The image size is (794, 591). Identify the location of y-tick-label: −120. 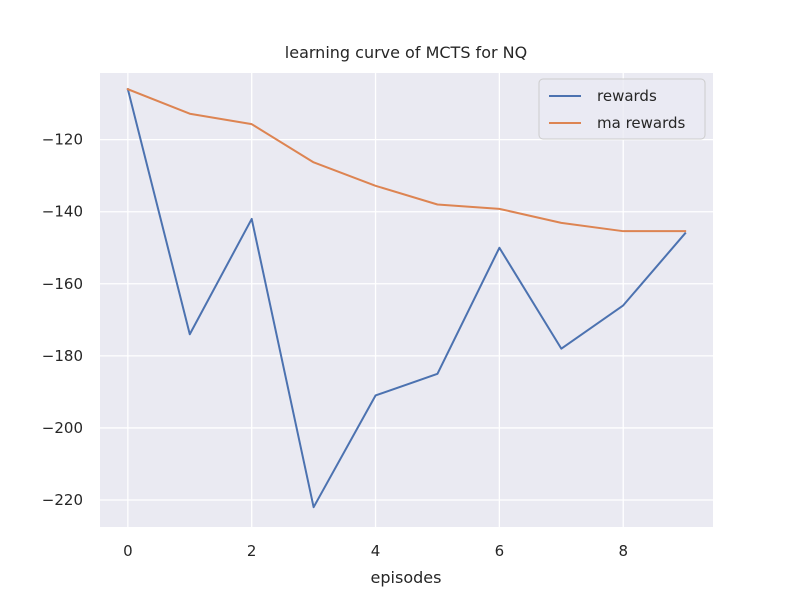
(62, 140).